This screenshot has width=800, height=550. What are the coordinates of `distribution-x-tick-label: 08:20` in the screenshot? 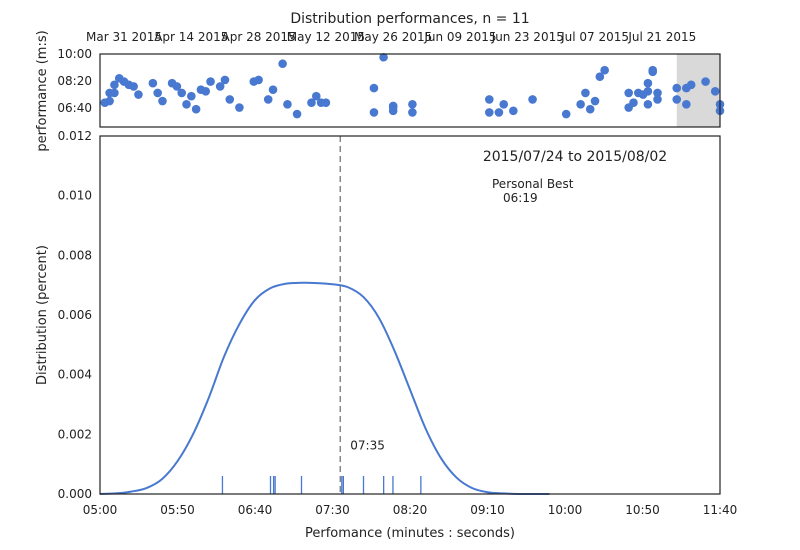 It's located at (410, 510).